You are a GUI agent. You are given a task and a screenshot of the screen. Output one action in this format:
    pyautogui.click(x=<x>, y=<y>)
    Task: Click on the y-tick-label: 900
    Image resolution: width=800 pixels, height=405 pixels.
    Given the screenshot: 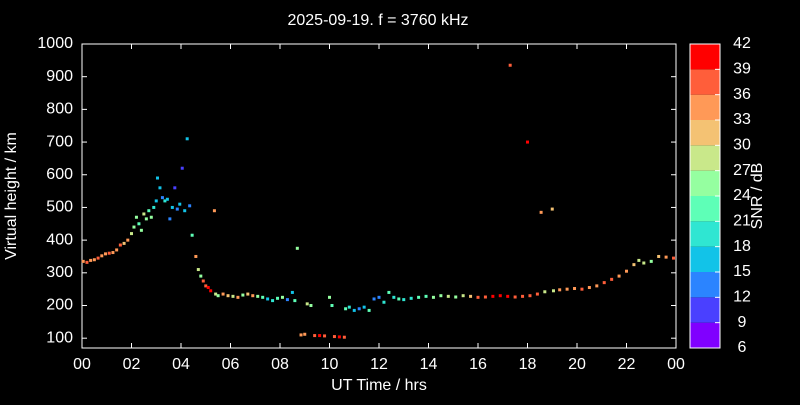 What is the action you would take?
    pyautogui.click(x=59, y=76)
    